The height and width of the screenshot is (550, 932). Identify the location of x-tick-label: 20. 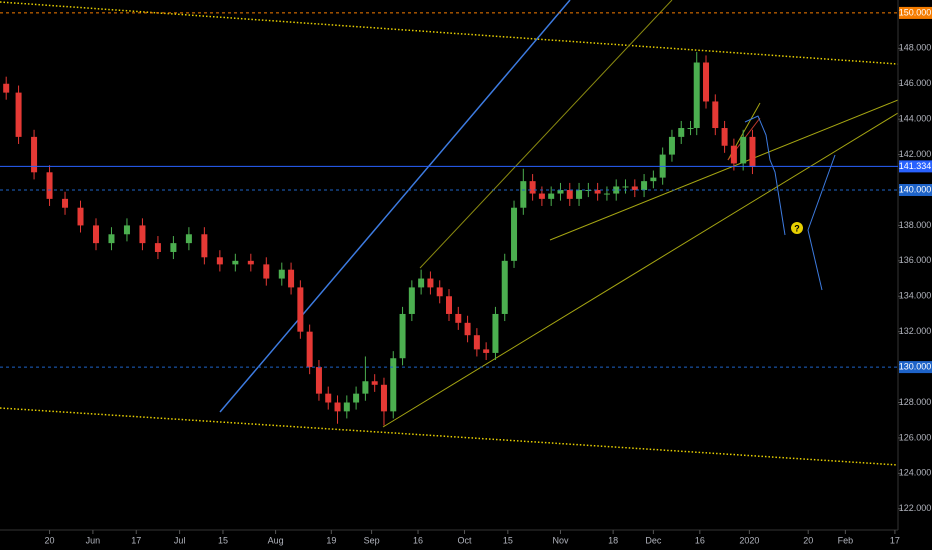
(808, 540).